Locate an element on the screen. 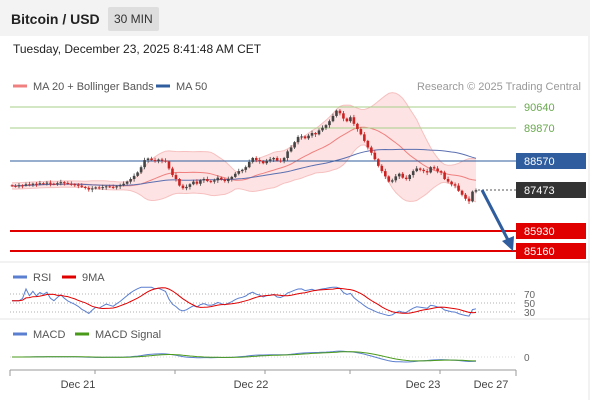  bollinger-legend-label: MA 20 + Bollinger Bands is located at coordinates (93, 87).